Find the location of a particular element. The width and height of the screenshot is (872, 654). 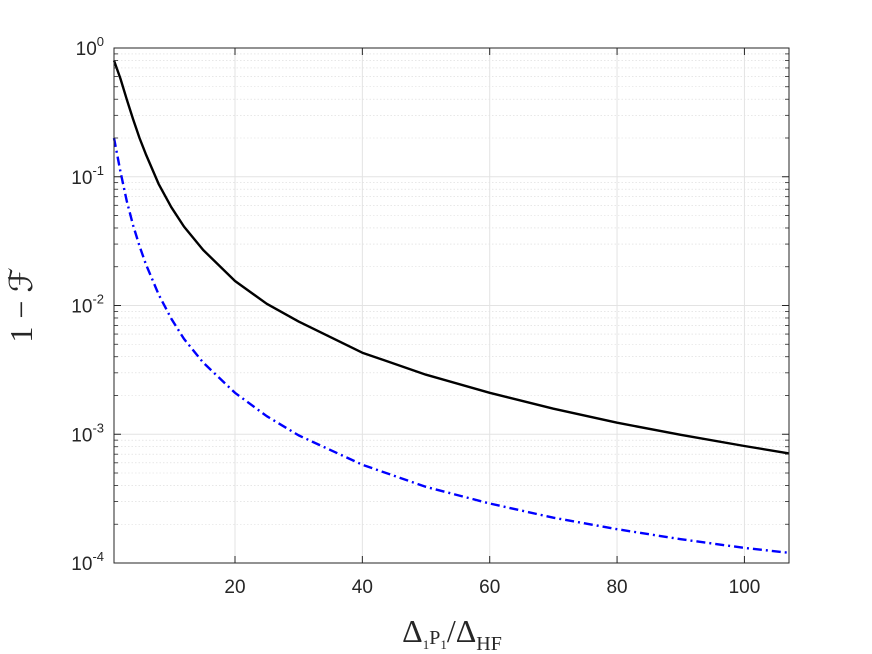

y-tick-exponent: -4 is located at coordinates (98, 556).